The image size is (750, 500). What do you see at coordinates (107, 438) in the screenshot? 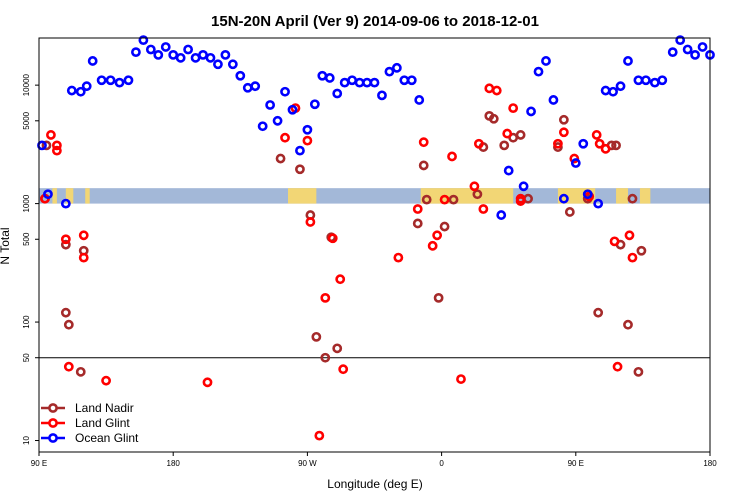
I see `legend-label-ocean-glint: Ocean Glint` at bounding box center [107, 438].